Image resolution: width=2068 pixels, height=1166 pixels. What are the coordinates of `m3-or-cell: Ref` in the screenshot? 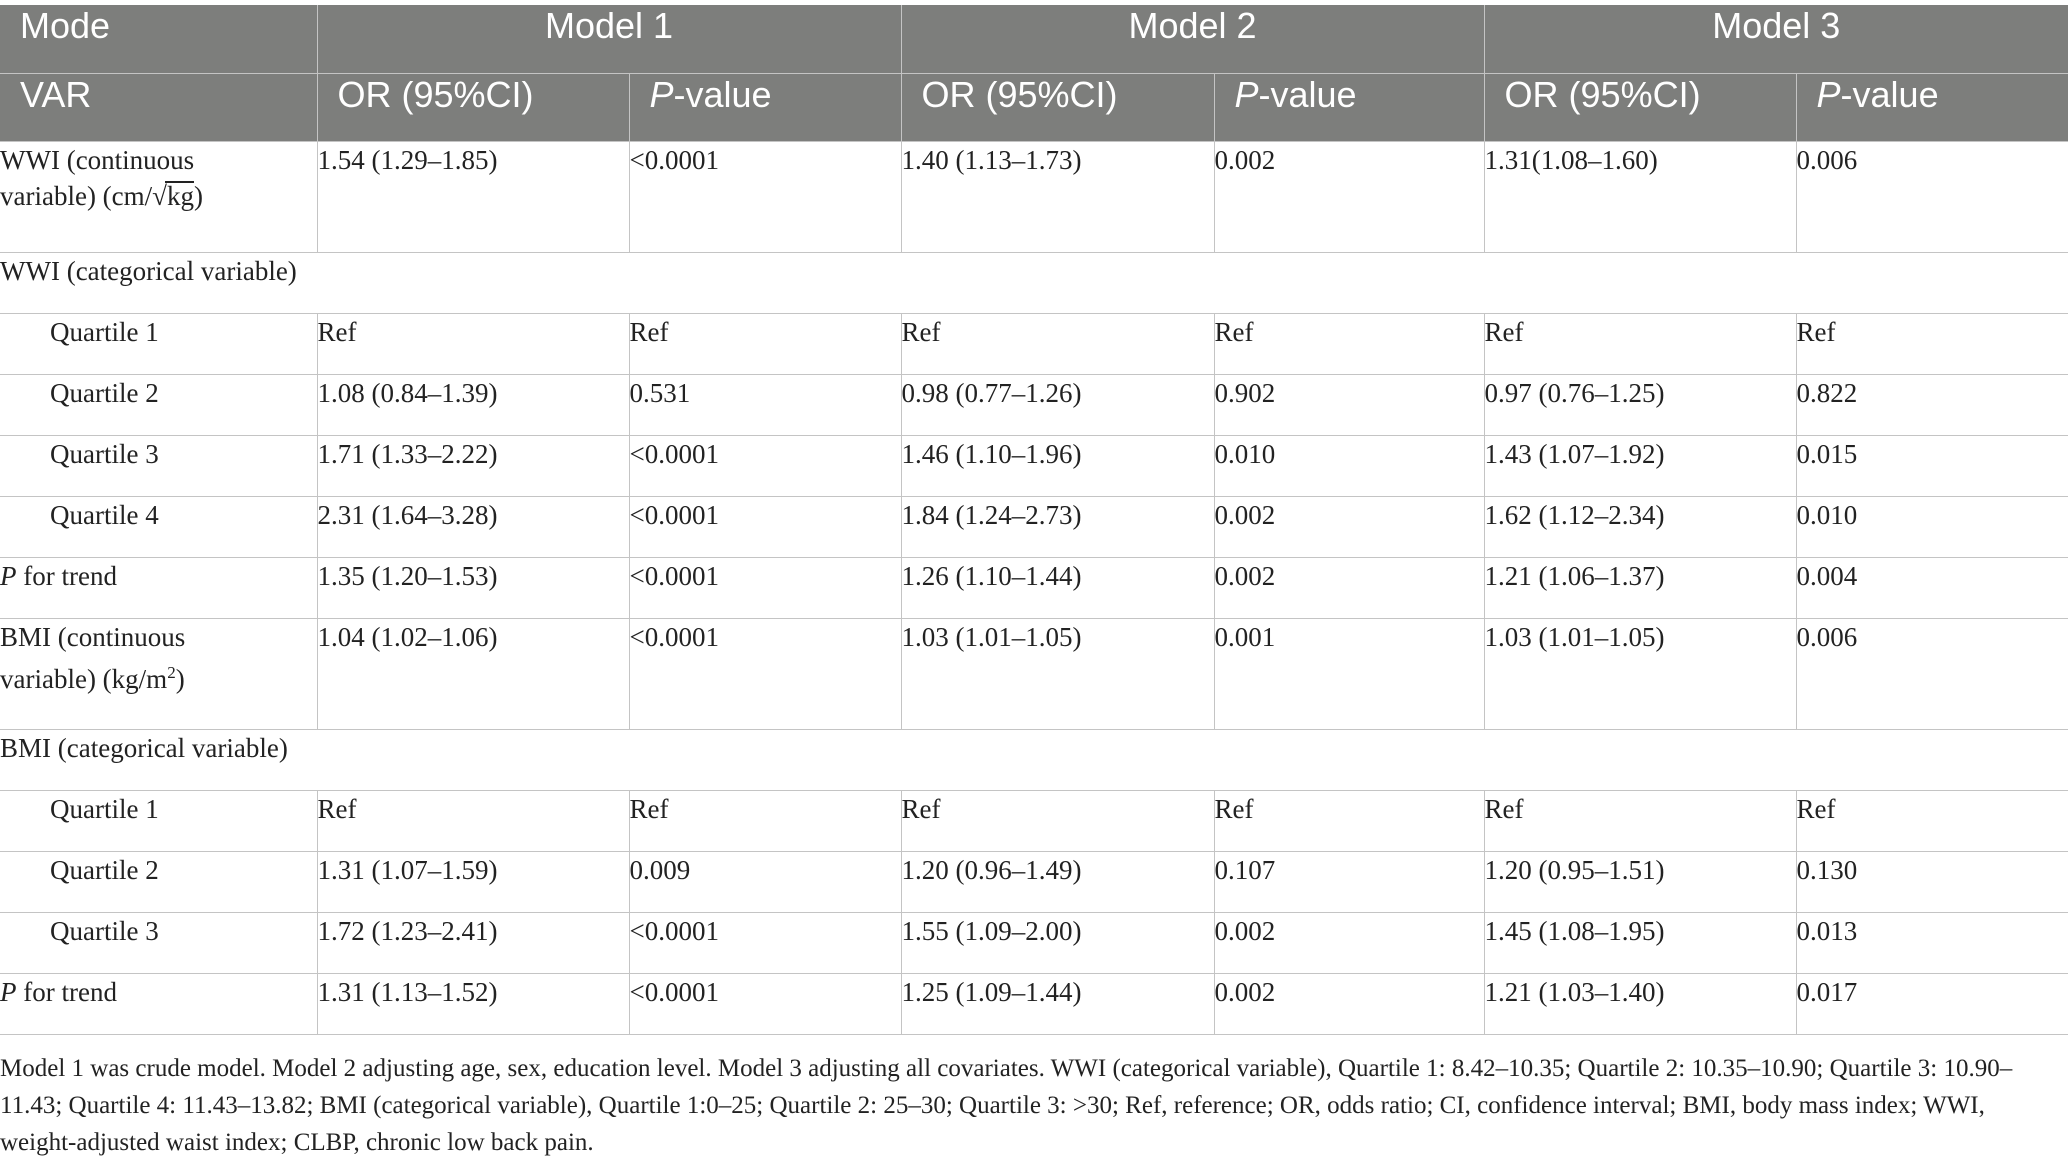 It's located at (1640, 343).